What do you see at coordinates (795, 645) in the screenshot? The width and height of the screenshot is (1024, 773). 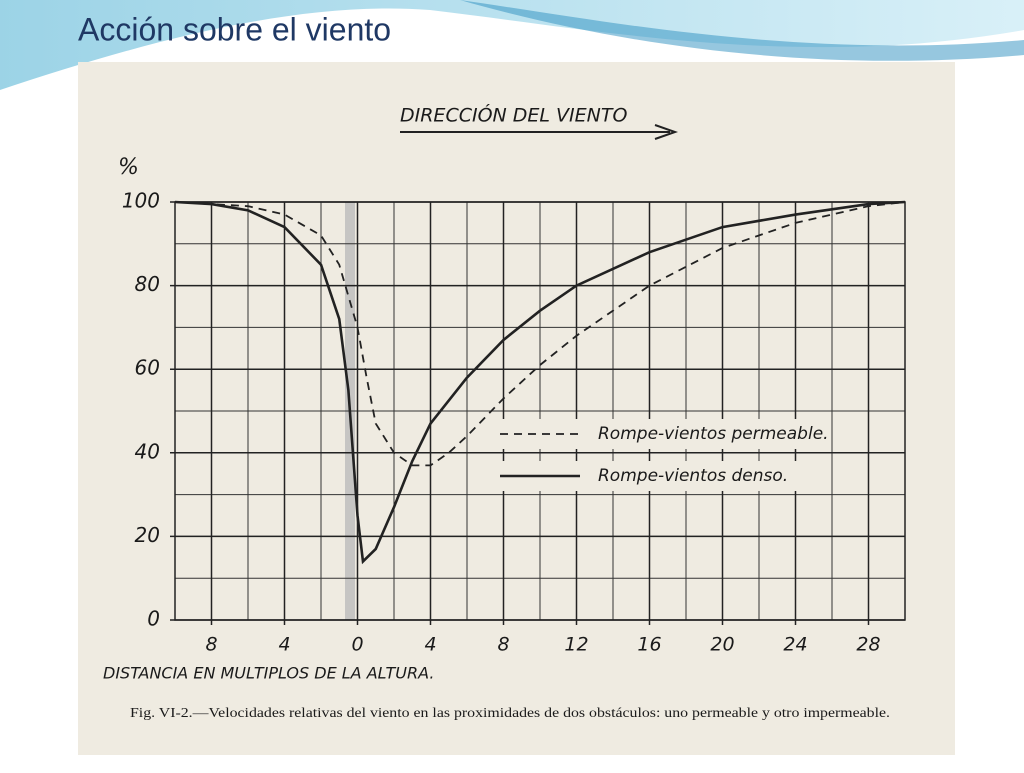 I see `x-tick-label: 24` at bounding box center [795, 645].